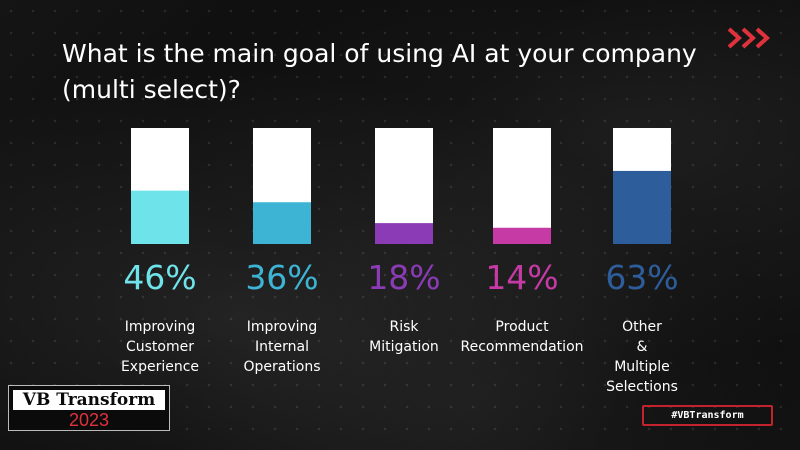 The height and width of the screenshot is (450, 800). I want to click on value-label: 14%, so click(521, 277).